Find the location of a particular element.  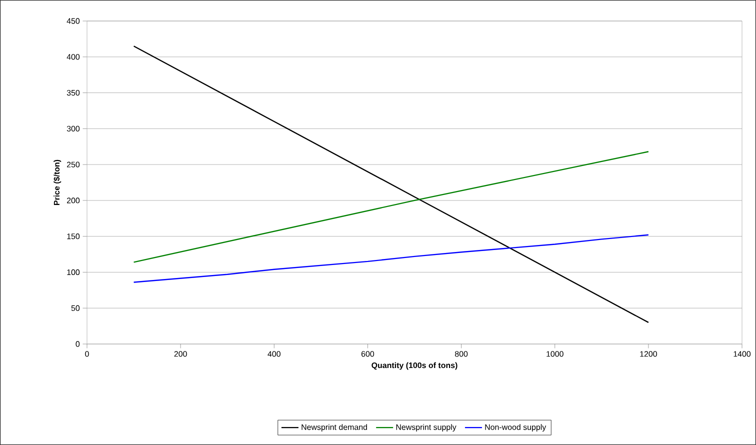

line-series is located at coordinates (391, 258).